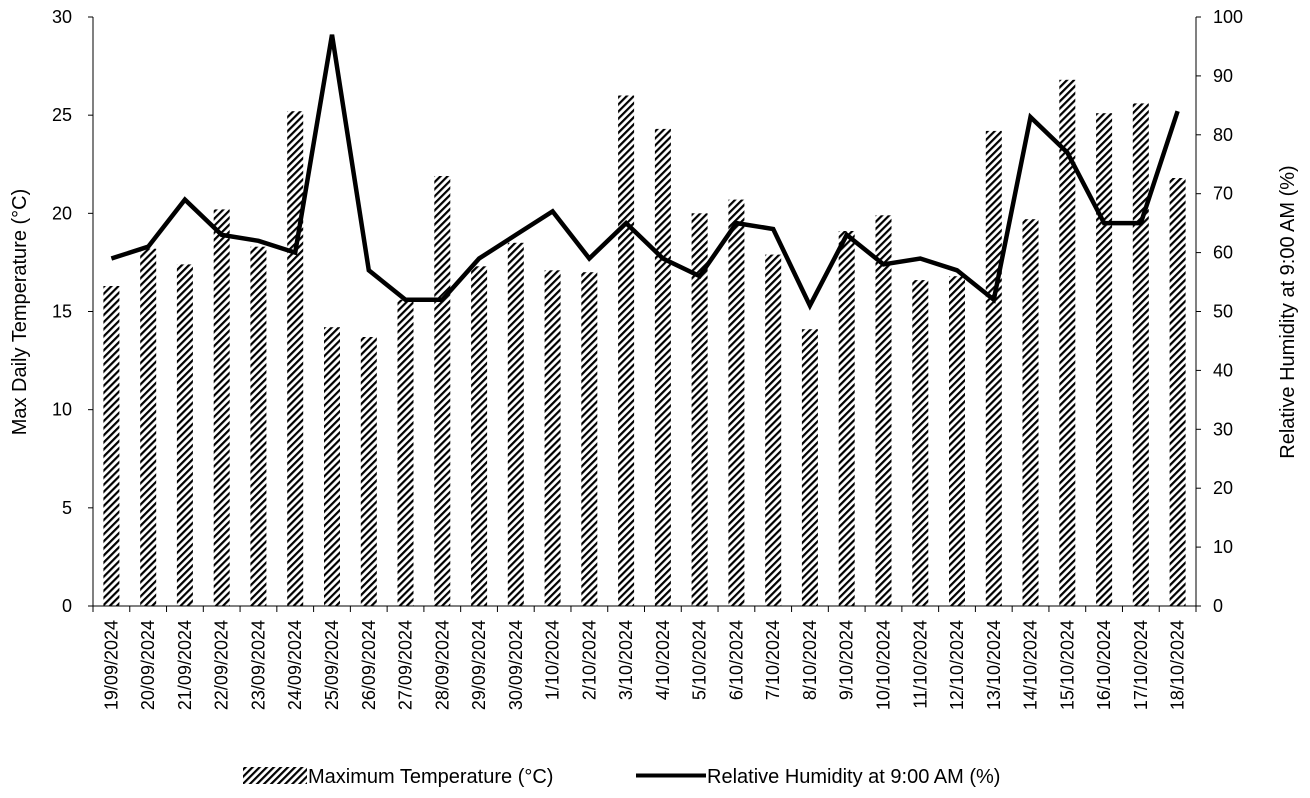  I want to click on x-tick-label: 17/10/2024, so click(1141, 665).